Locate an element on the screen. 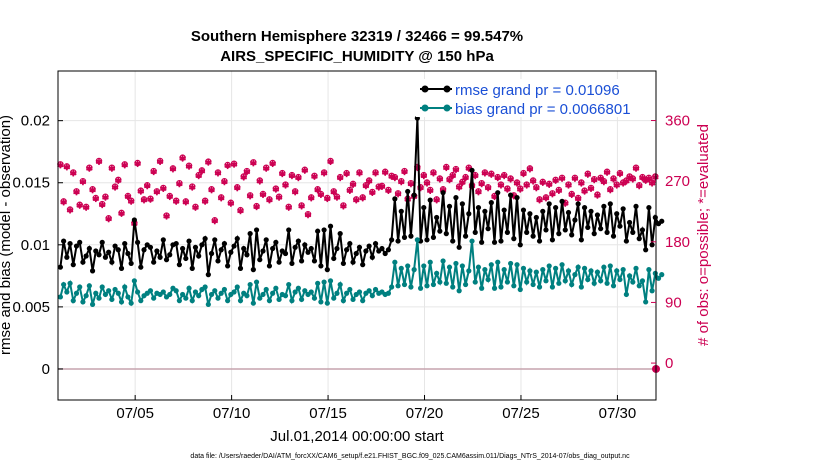 The width and height of the screenshot is (830, 470). y-right-tick-label: 90 is located at coordinates (673, 302).